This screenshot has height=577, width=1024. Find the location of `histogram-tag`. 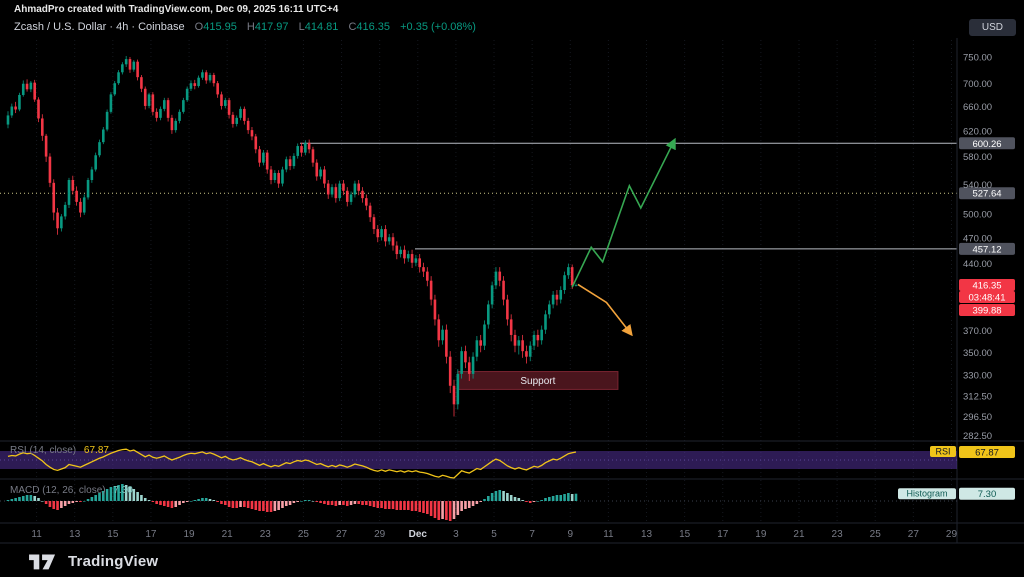

histogram-tag is located at coordinates (927, 494).